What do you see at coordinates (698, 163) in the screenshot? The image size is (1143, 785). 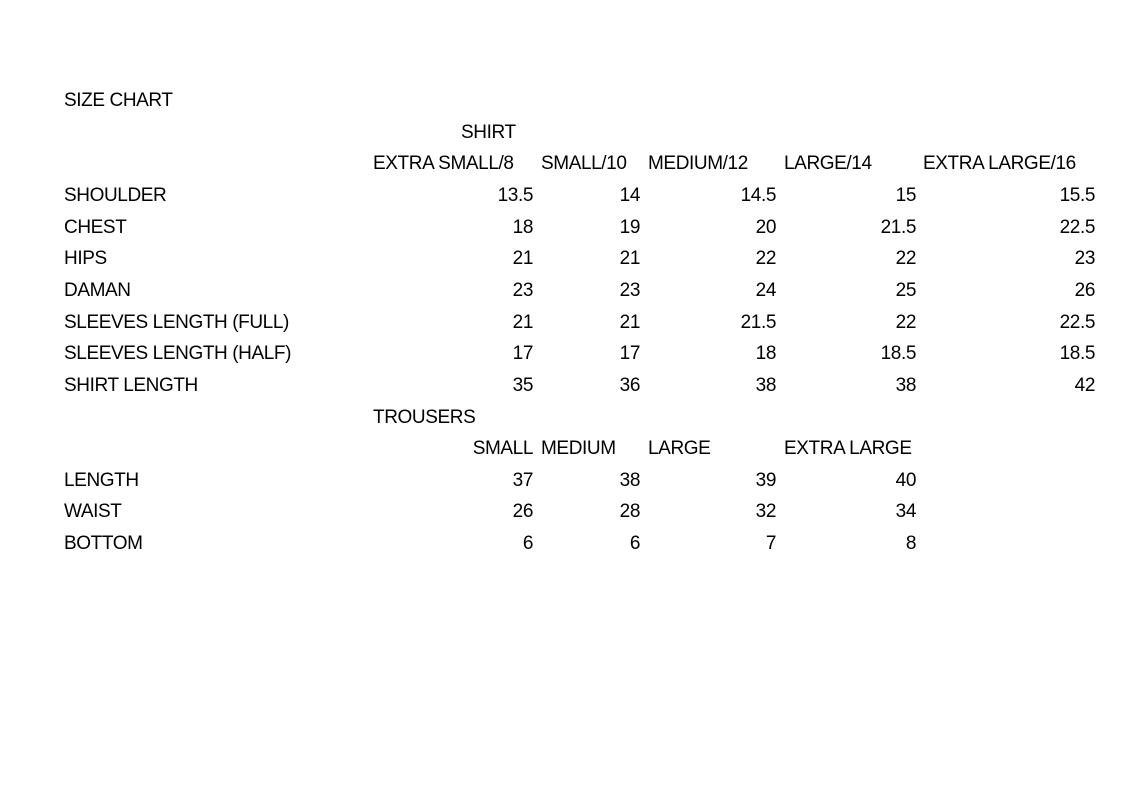 I see `shirt-size-header: MEDIUM/12` at bounding box center [698, 163].